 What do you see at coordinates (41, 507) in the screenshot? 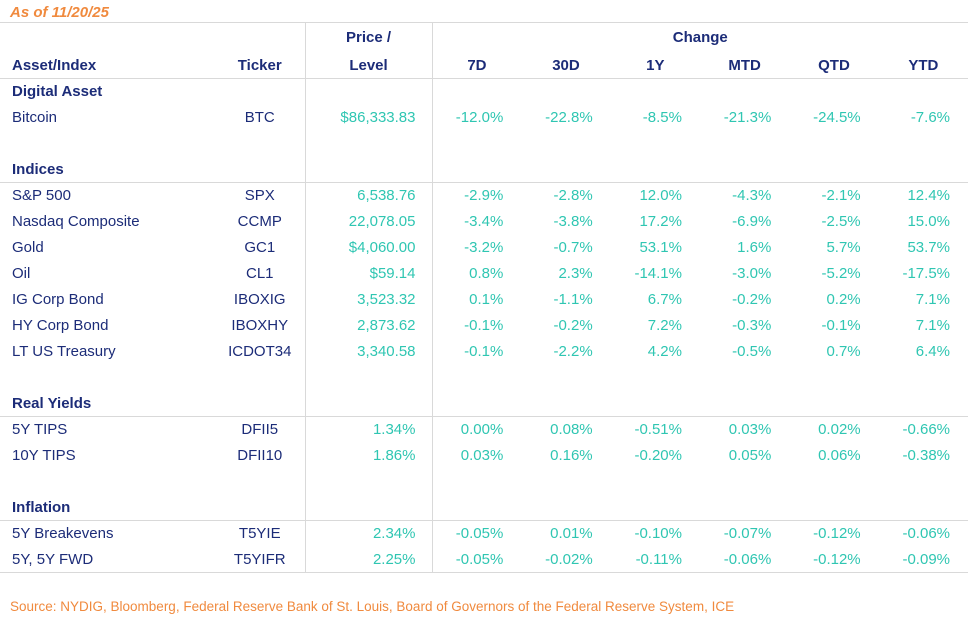
I see `section-label: Inflation` at bounding box center [41, 507].